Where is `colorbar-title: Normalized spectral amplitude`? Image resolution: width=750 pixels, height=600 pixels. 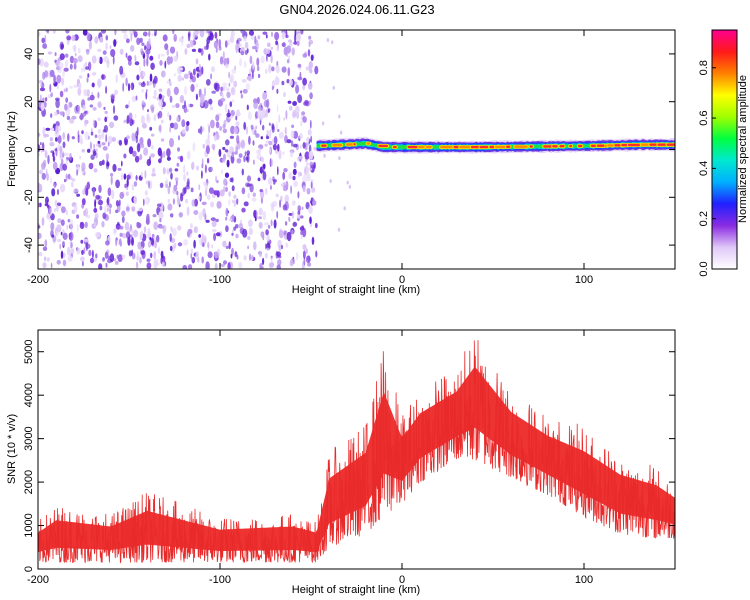 colorbar-title: Normalized spectral amplitude is located at coordinates (743, 149).